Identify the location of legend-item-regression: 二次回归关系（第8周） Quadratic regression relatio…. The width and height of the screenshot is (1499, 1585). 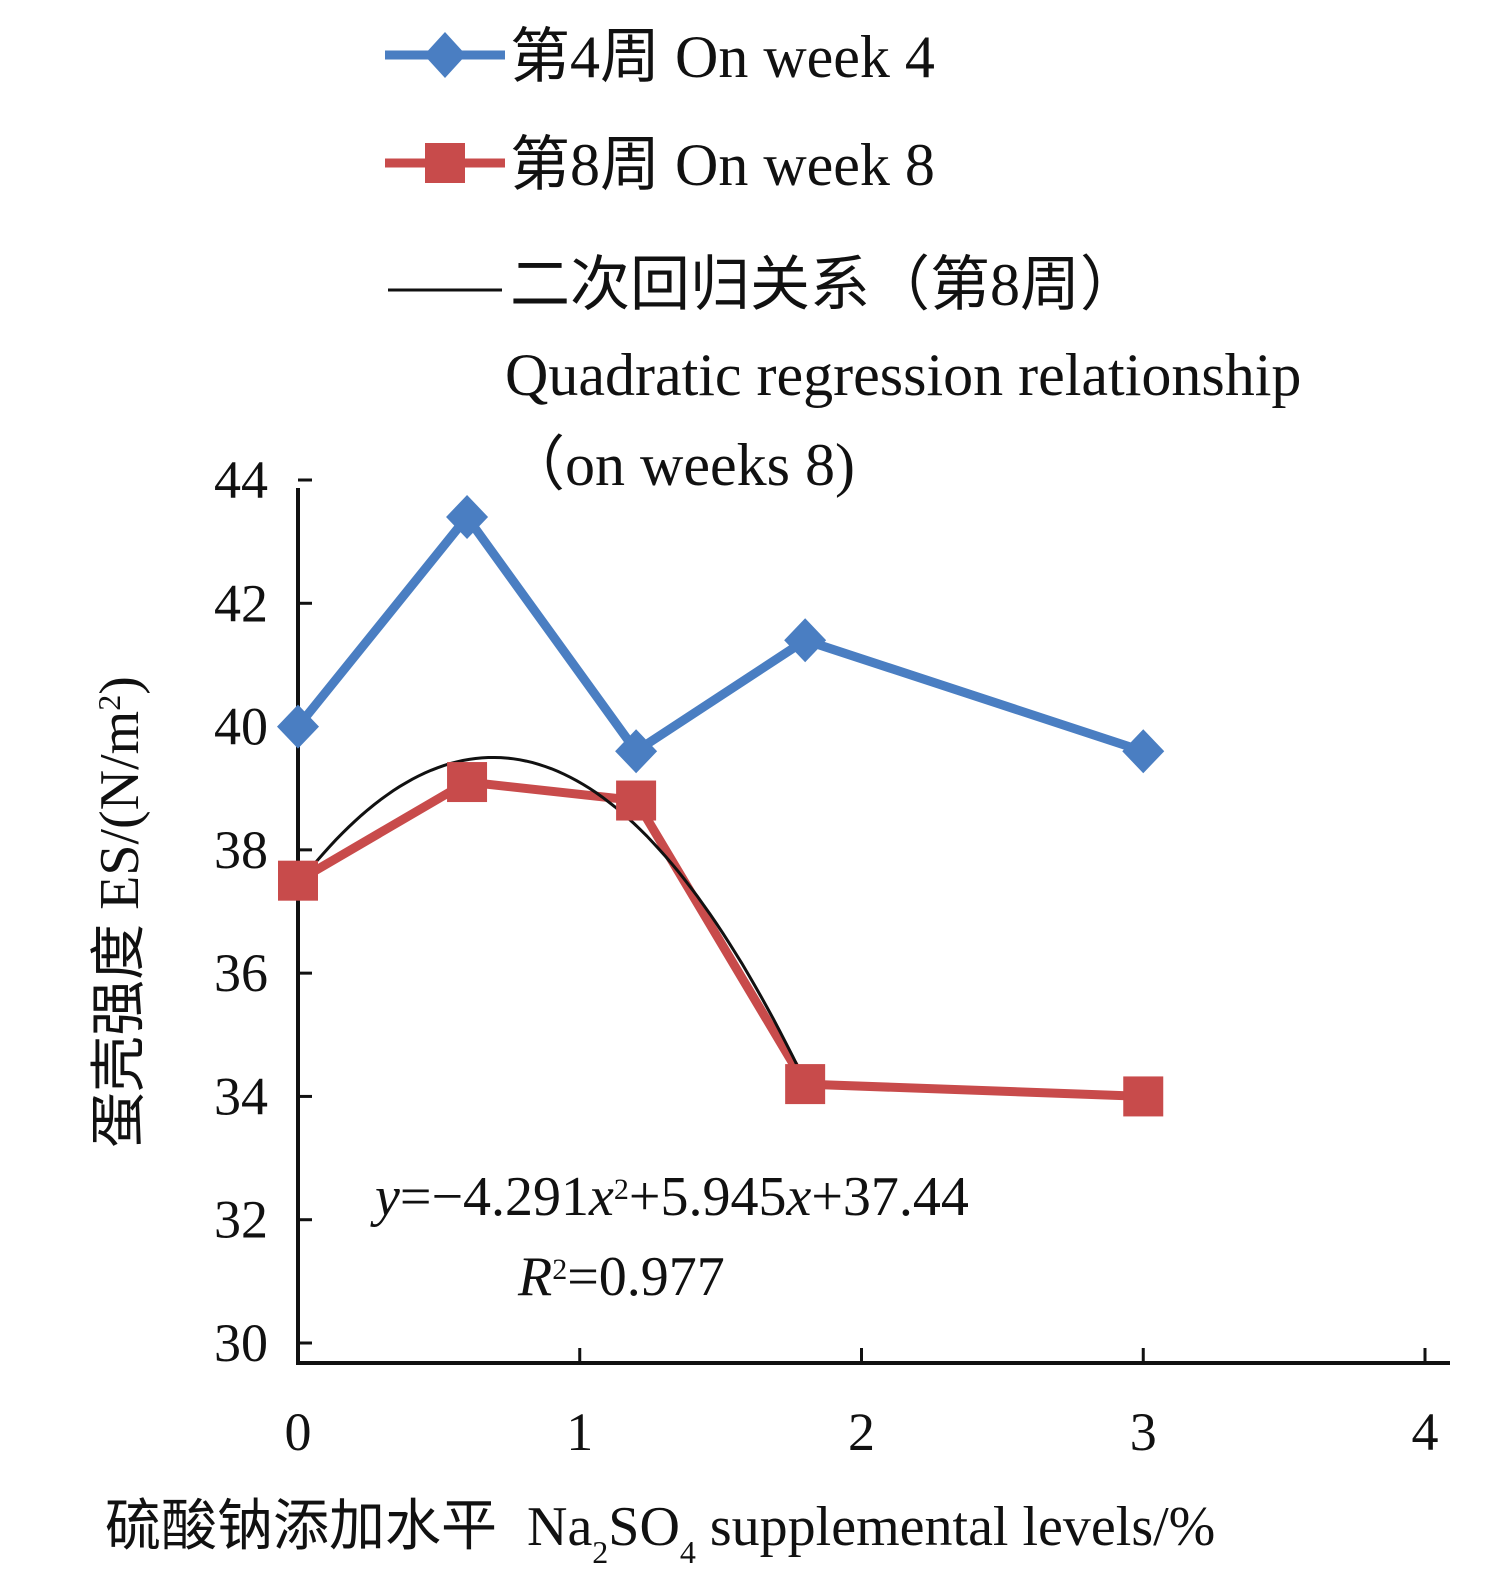
(844, 375).